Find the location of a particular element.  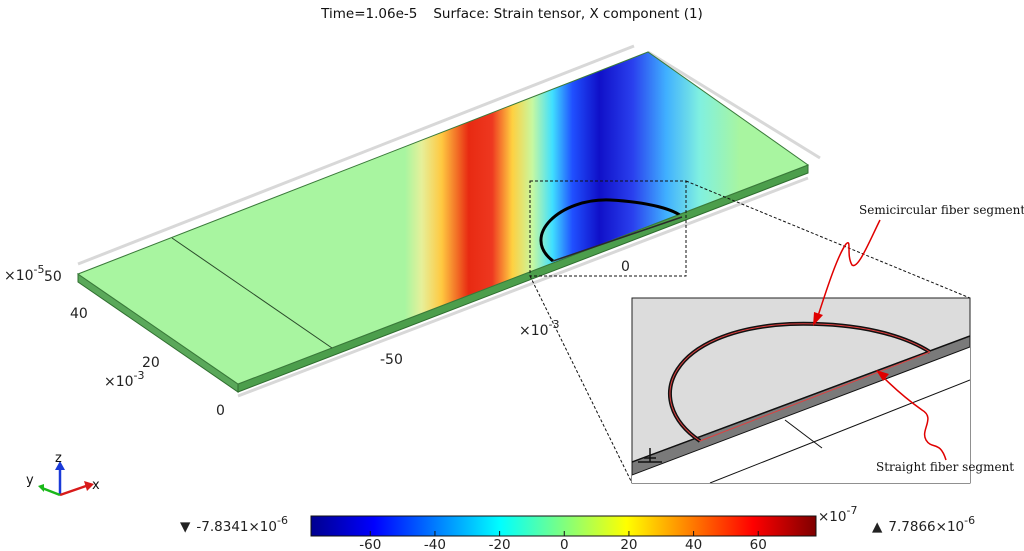

y-tick-20: 20 is located at coordinates (151, 363).